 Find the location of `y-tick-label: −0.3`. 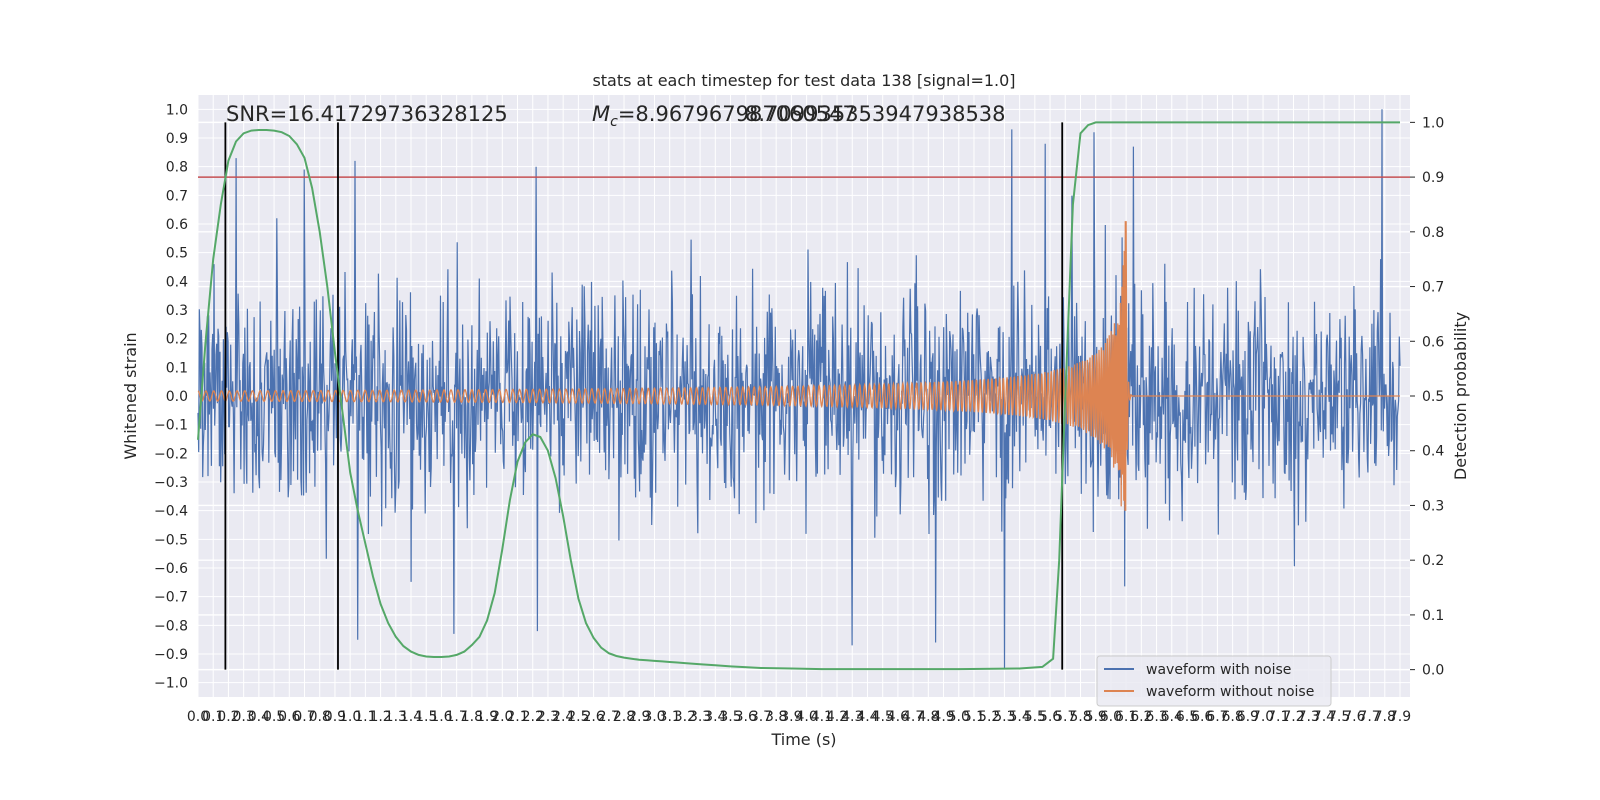

y-tick-label: −0.3 is located at coordinates (171, 483).